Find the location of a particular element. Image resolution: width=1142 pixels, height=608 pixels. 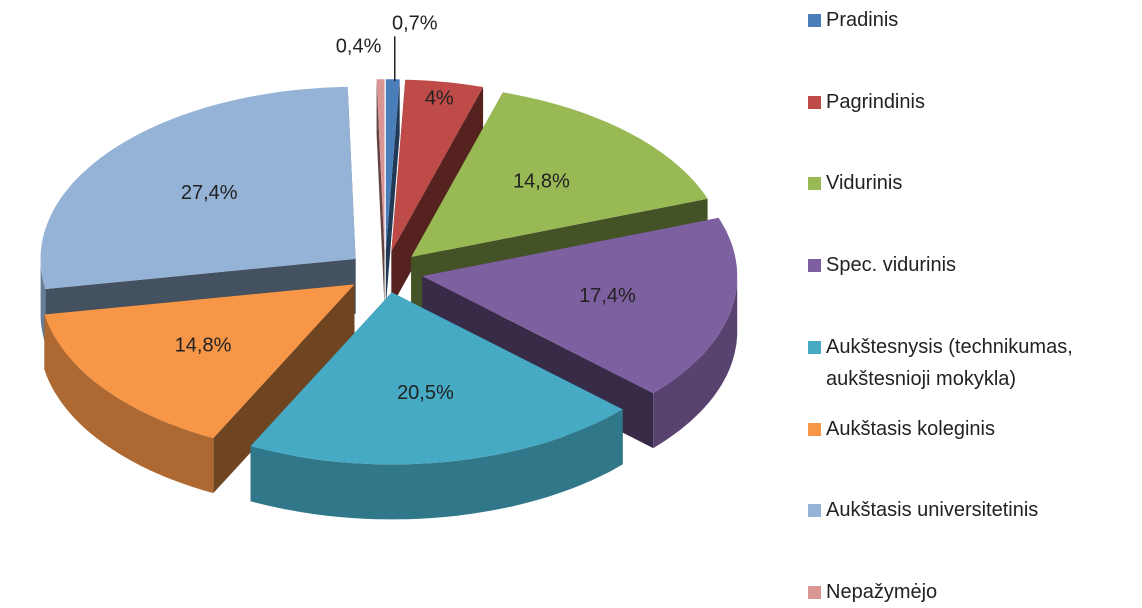

legend-item: Pradinis is located at coordinates (973, 20).